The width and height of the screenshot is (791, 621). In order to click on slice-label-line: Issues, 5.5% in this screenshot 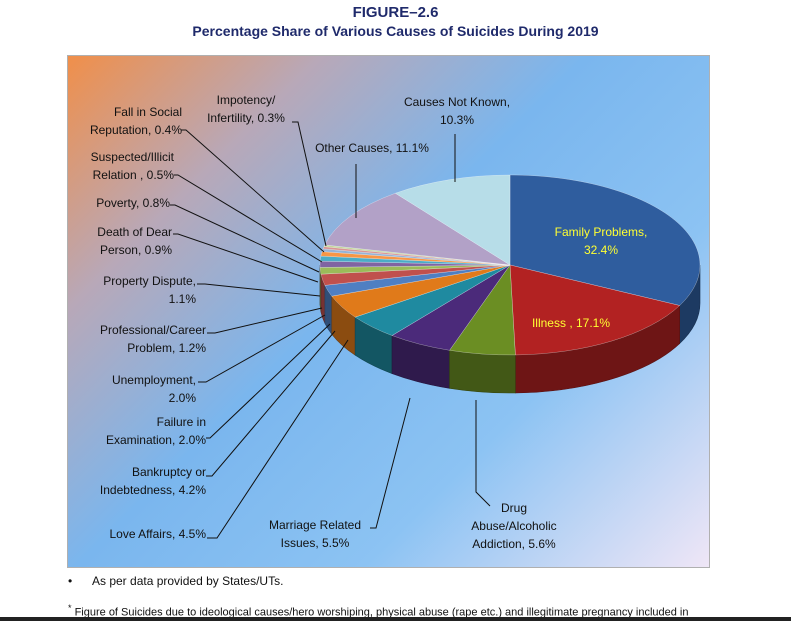, I will do `click(315, 543)`.